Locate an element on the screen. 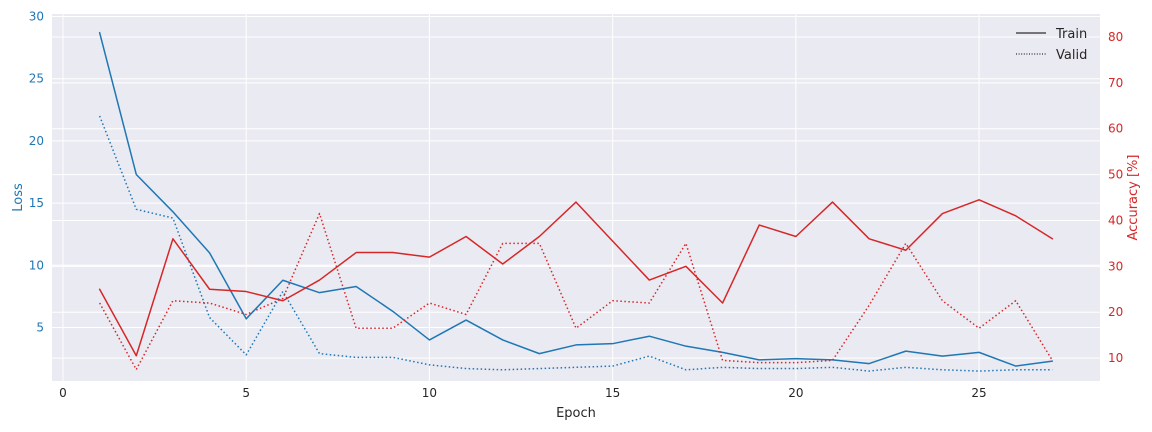 The height and width of the screenshot is (432, 1152). left-tick-label: 25 is located at coordinates (36, 79).